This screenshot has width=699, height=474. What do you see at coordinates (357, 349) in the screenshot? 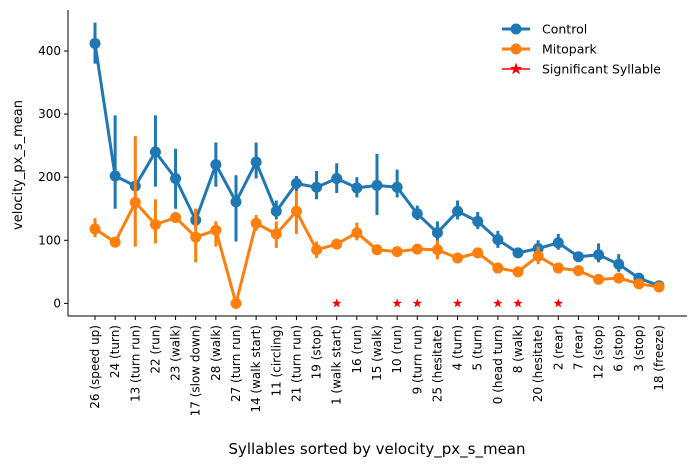
I see `x-tick-label: 16 (run)` at bounding box center [357, 349].